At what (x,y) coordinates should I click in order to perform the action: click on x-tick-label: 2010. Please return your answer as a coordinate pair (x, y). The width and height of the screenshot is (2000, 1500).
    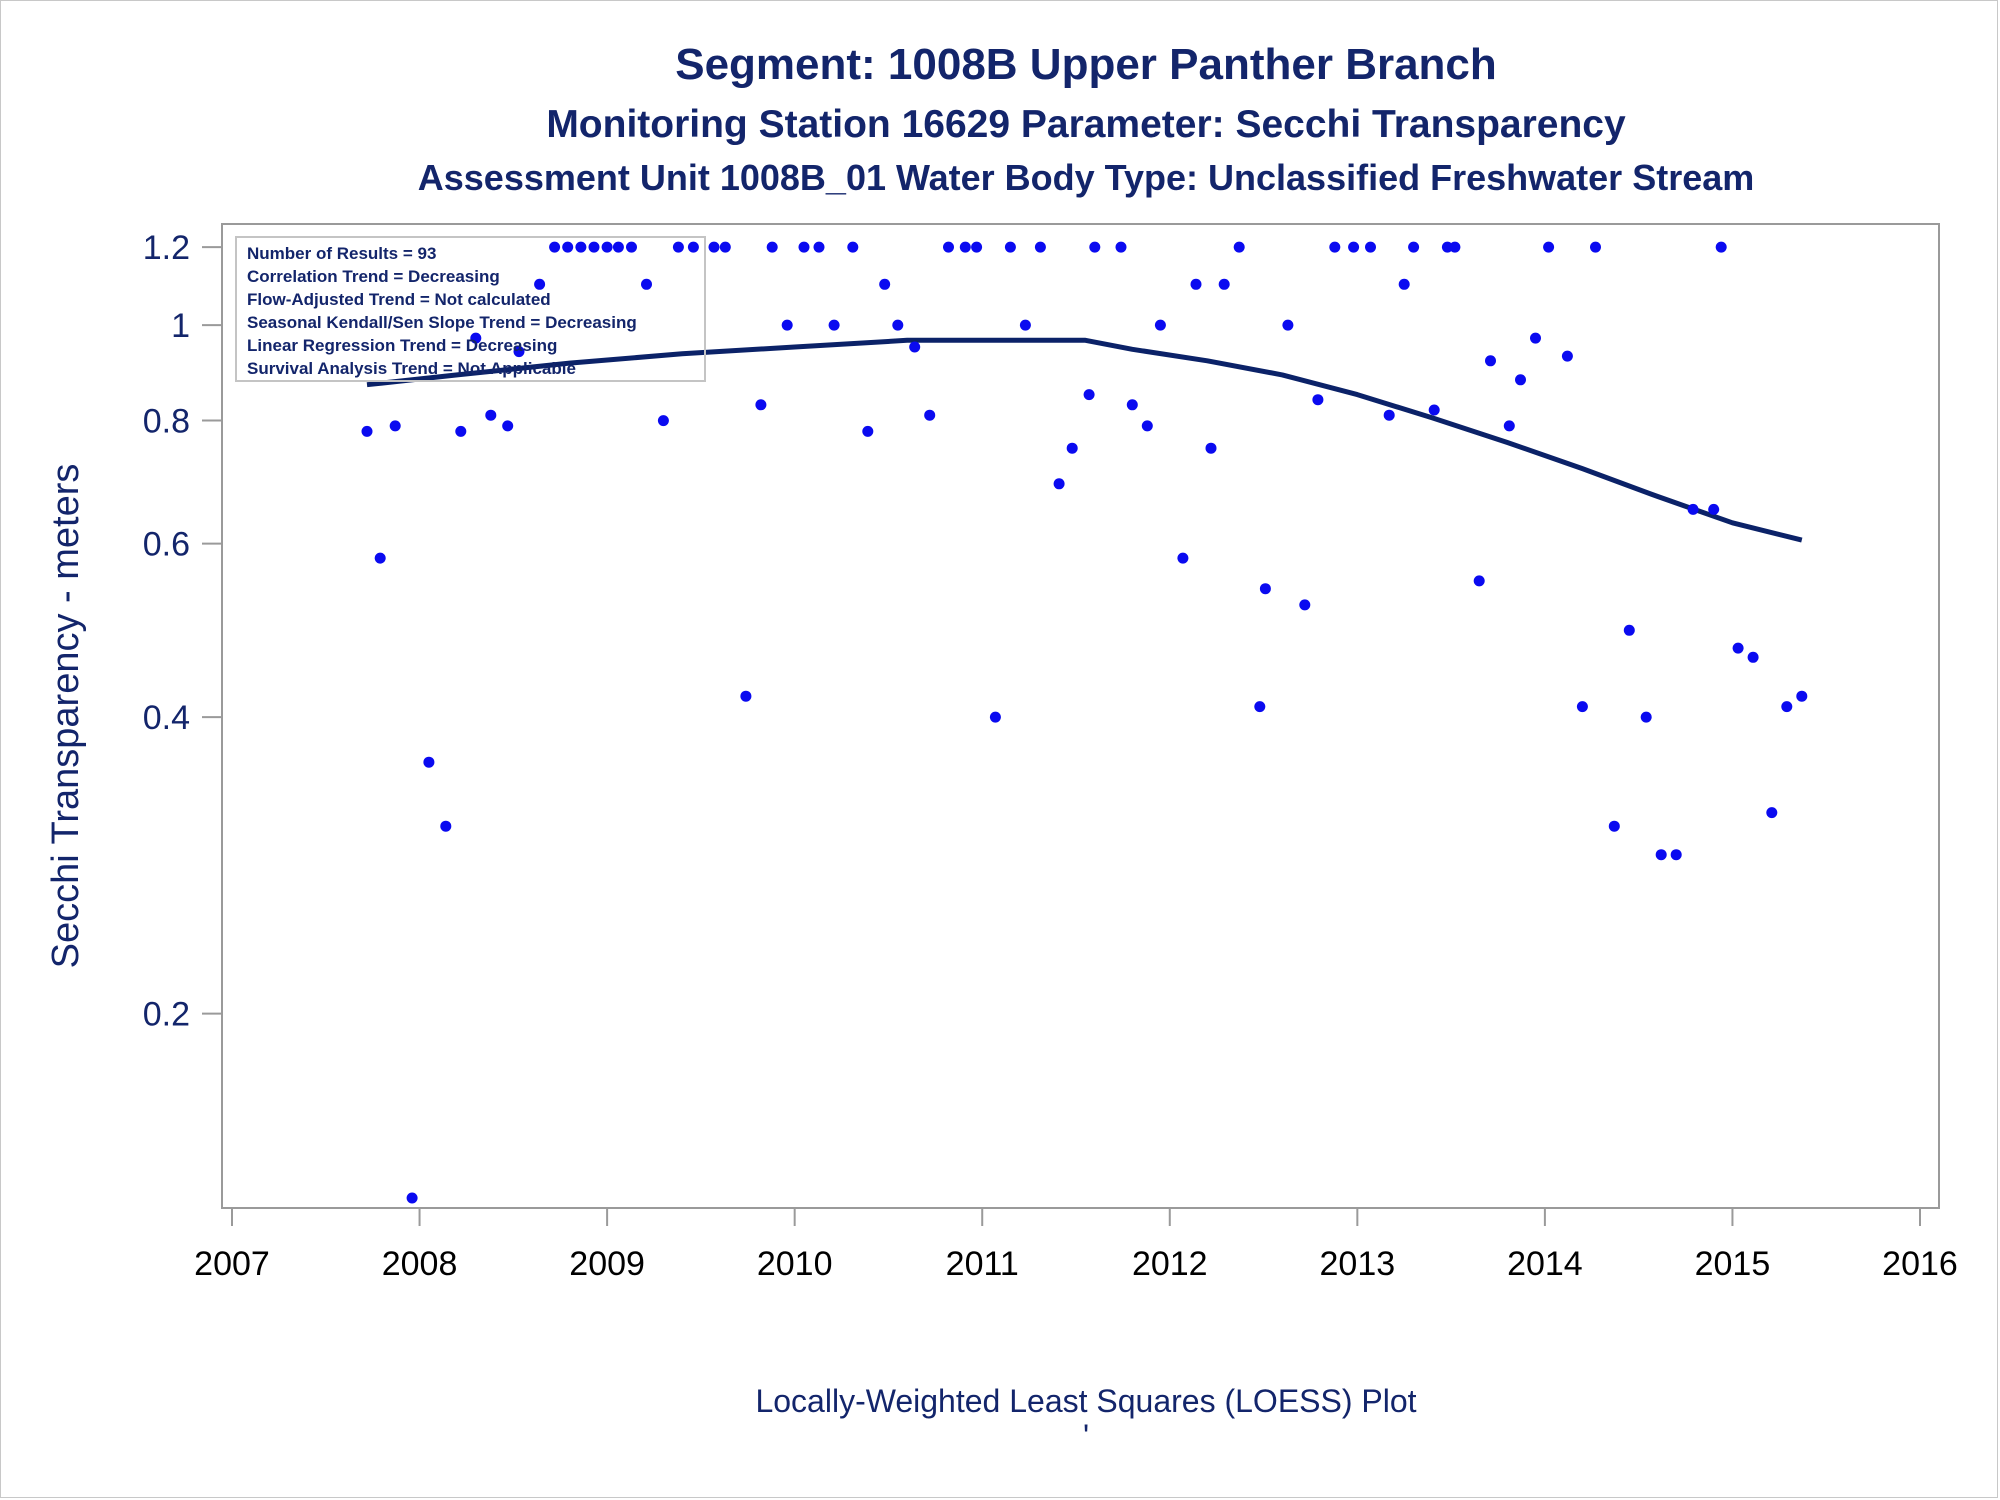
    Looking at the image, I should click on (795, 1264).